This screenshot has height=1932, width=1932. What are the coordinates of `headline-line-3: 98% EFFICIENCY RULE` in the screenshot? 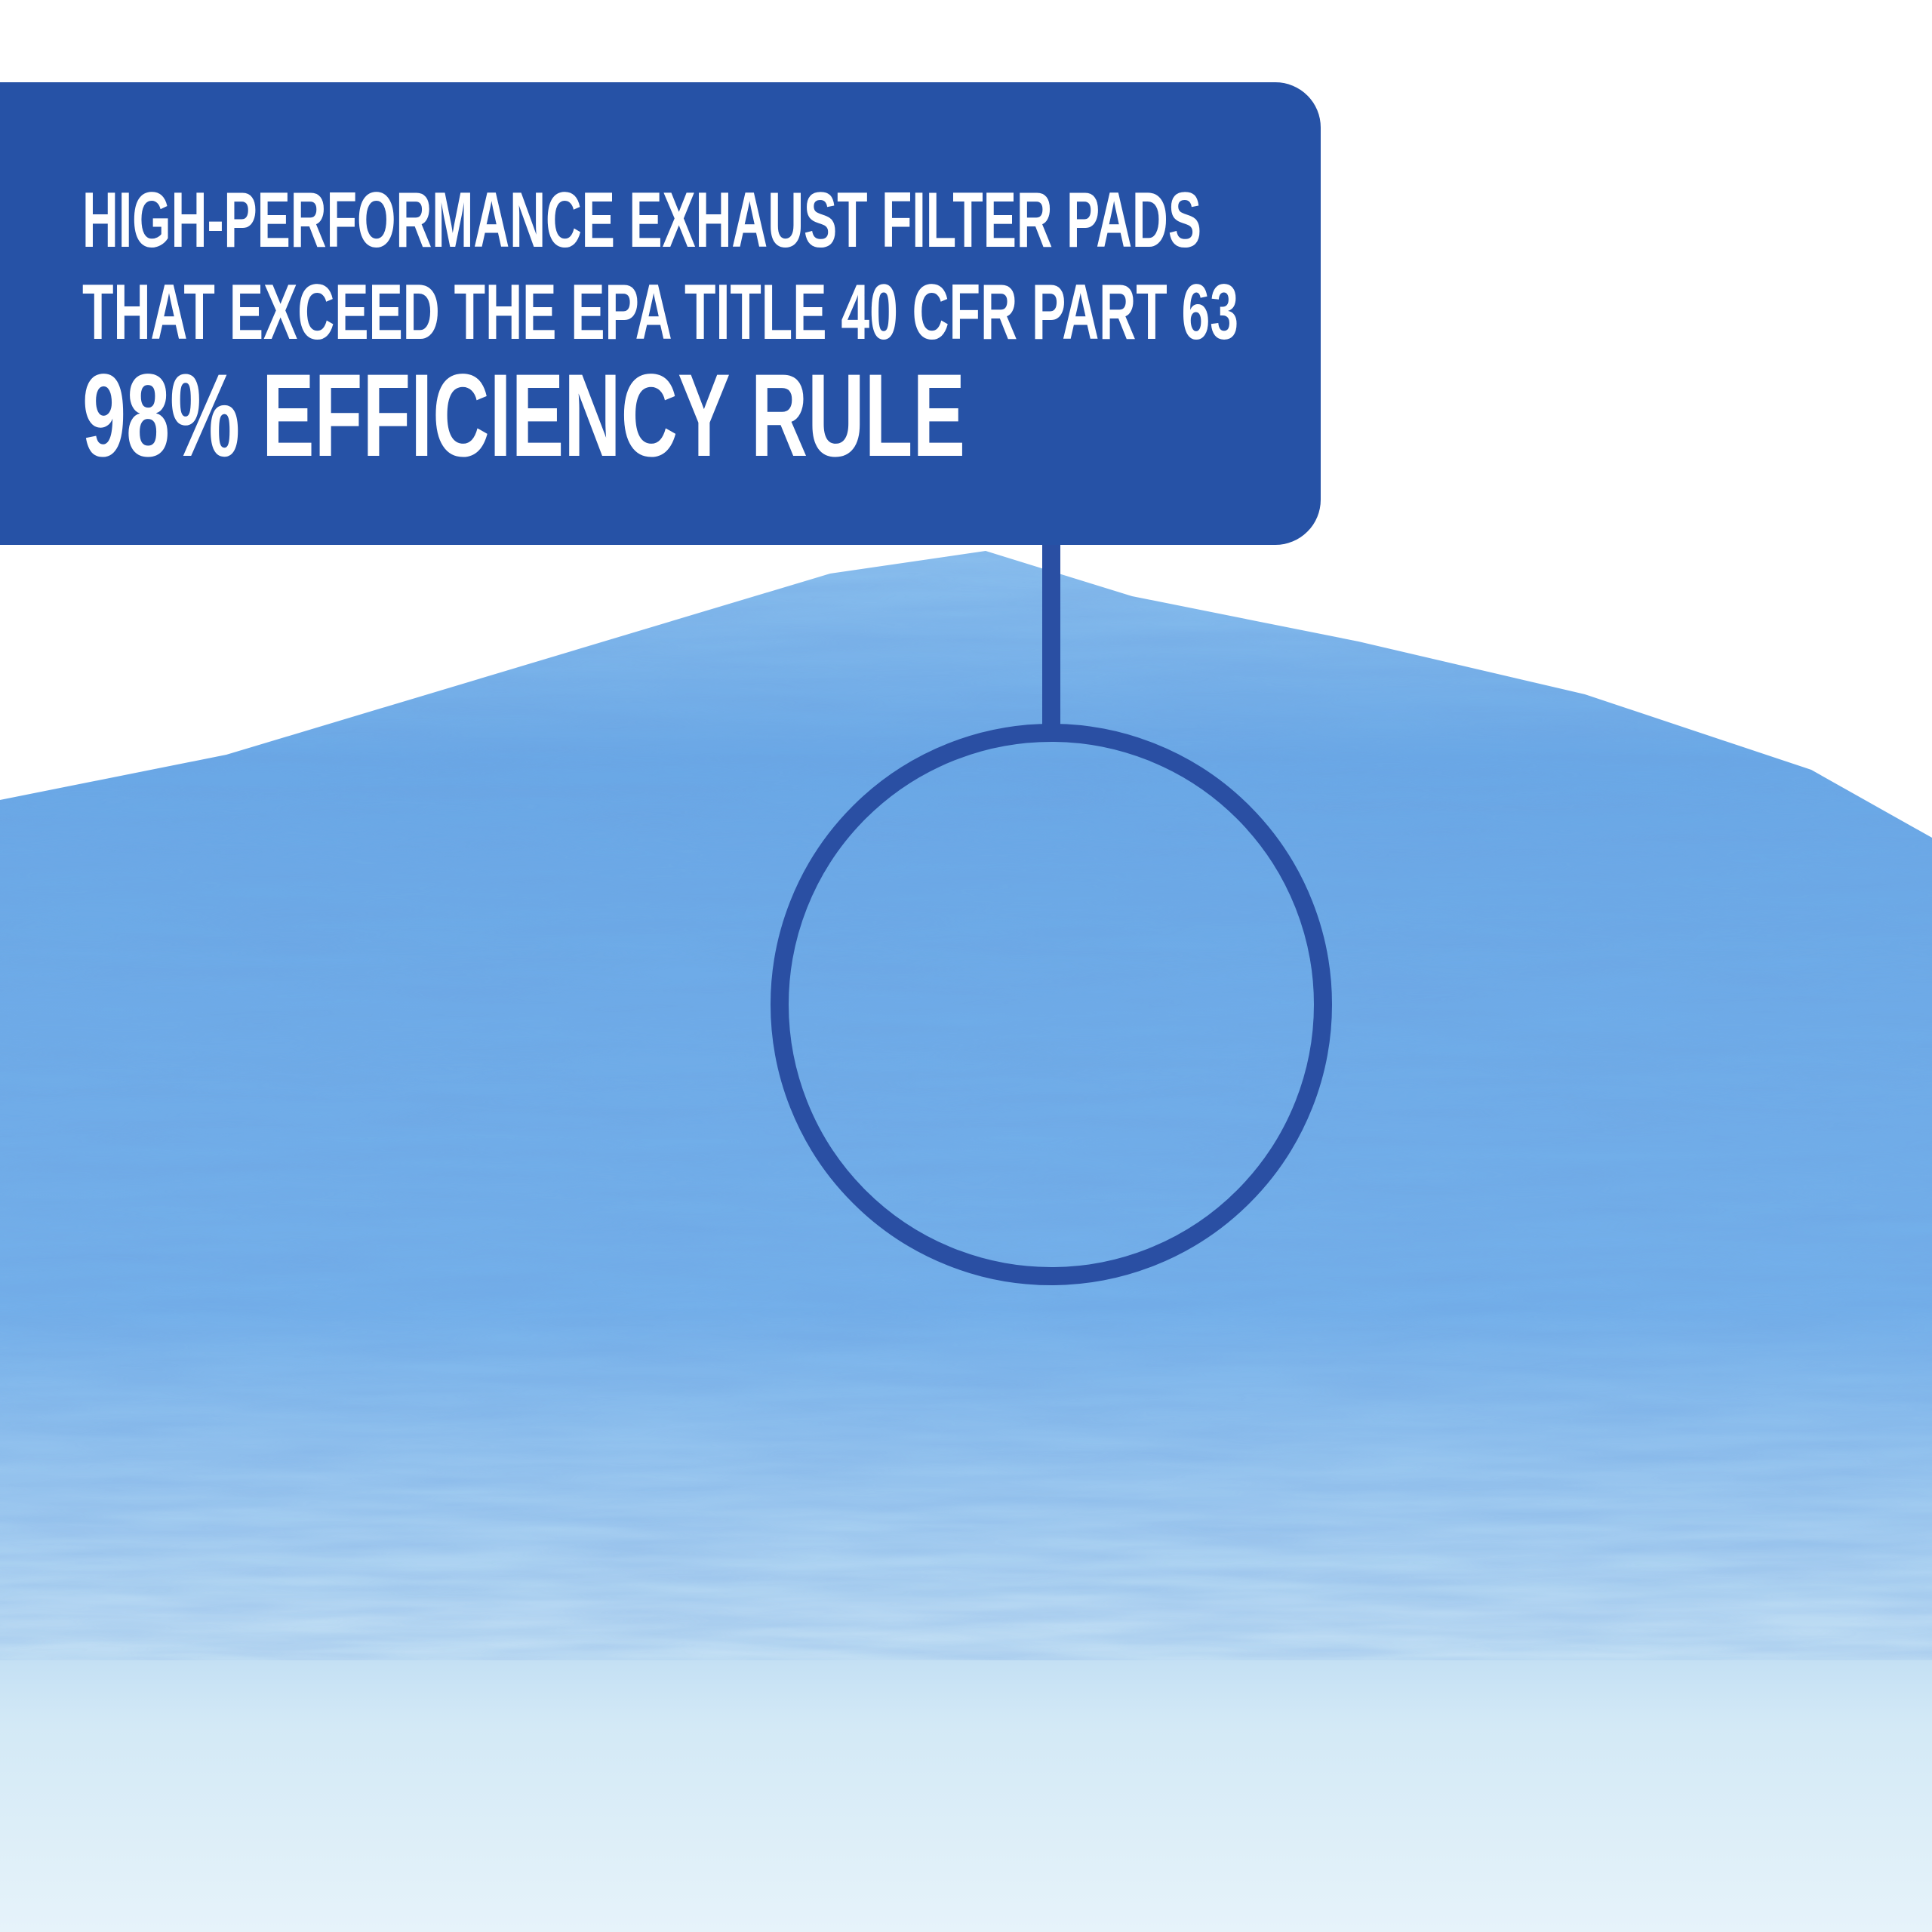 It's located at (523, 415).